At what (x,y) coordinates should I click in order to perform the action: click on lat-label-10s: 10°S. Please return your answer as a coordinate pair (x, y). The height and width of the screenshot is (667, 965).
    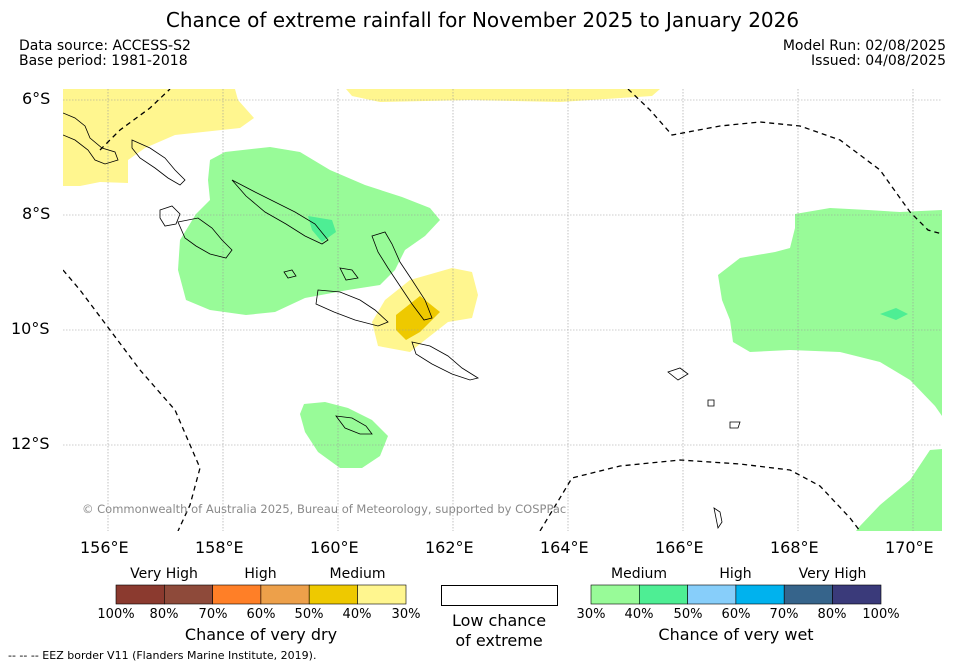
    Looking at the image, I should click on (30, 328).